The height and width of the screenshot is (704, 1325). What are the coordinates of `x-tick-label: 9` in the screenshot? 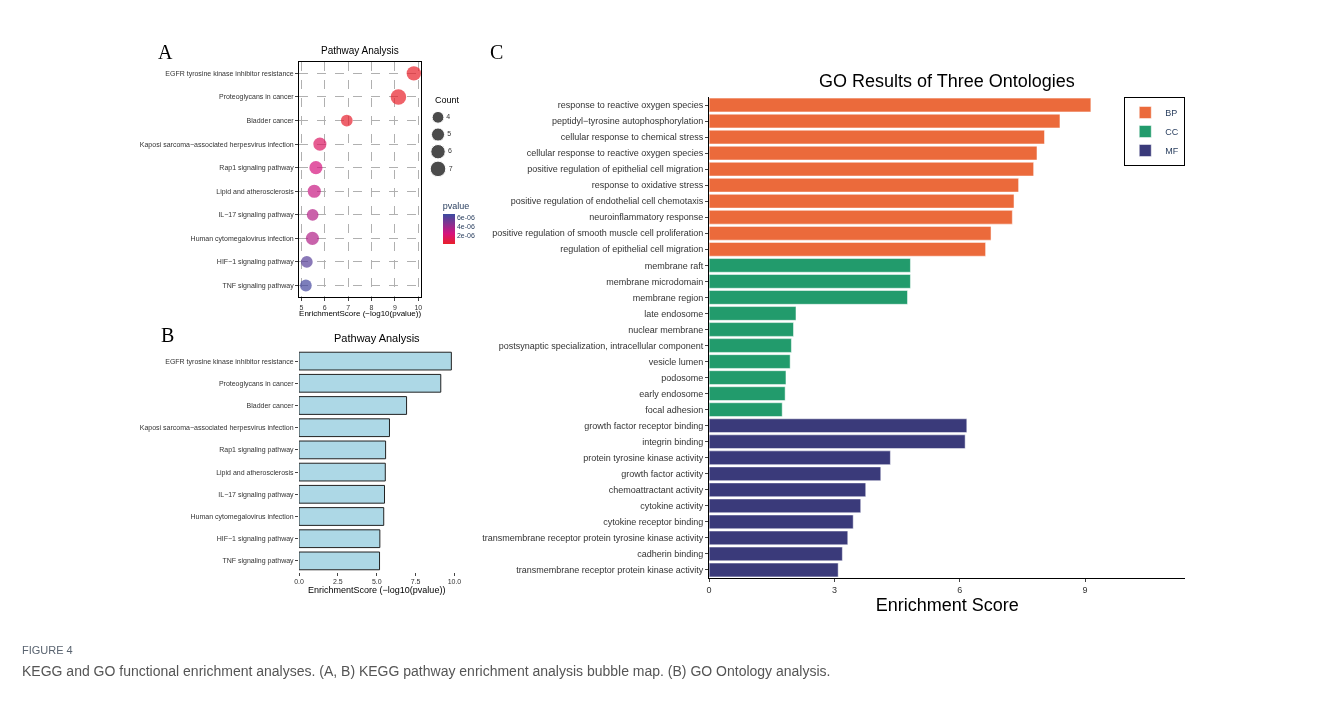 It's located at (1085, 589).